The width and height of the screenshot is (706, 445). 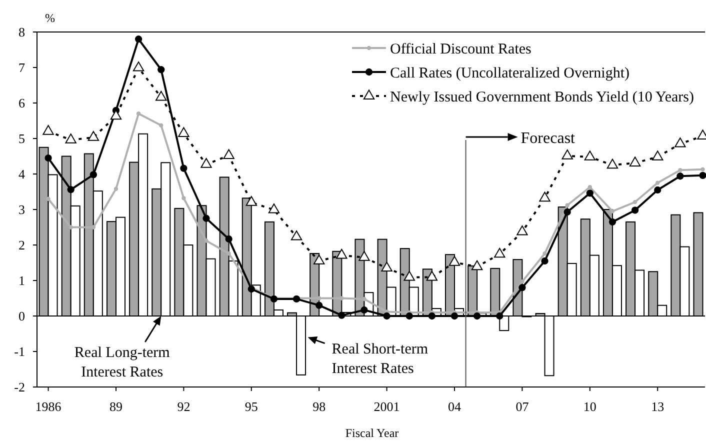 I want to click on x-tick-label: 13, so click(x=657, y=406).